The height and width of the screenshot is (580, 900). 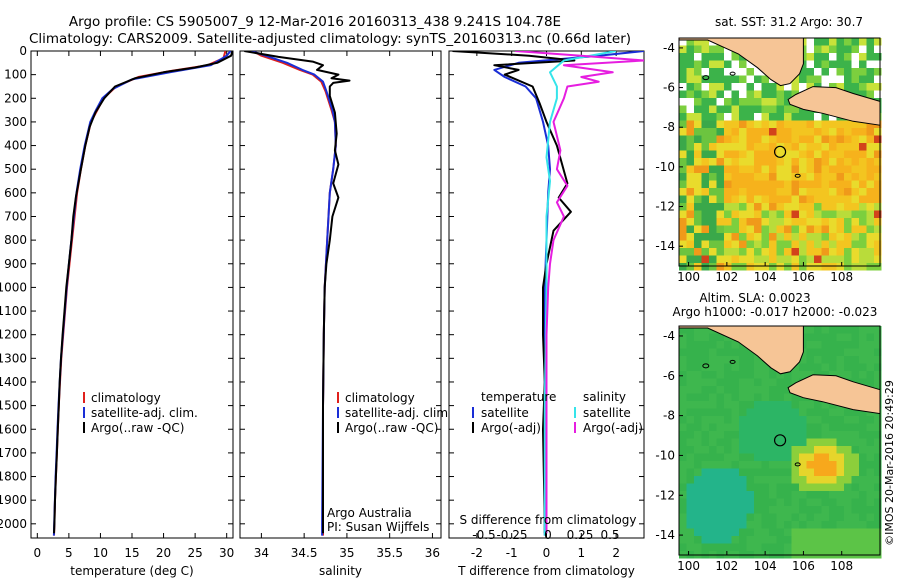 I want to click on sla-map-title: Altim. SLA: 0.0023, so click(x=754, y=298).